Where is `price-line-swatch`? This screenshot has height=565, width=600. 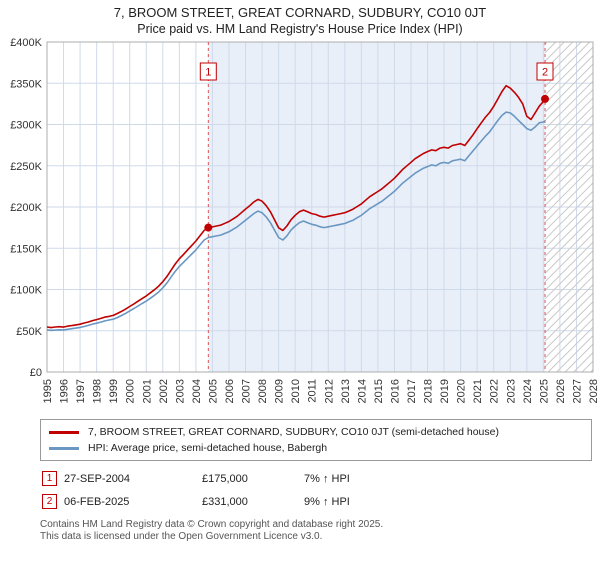
price-line-swatch is located at coordinates (64, 432).